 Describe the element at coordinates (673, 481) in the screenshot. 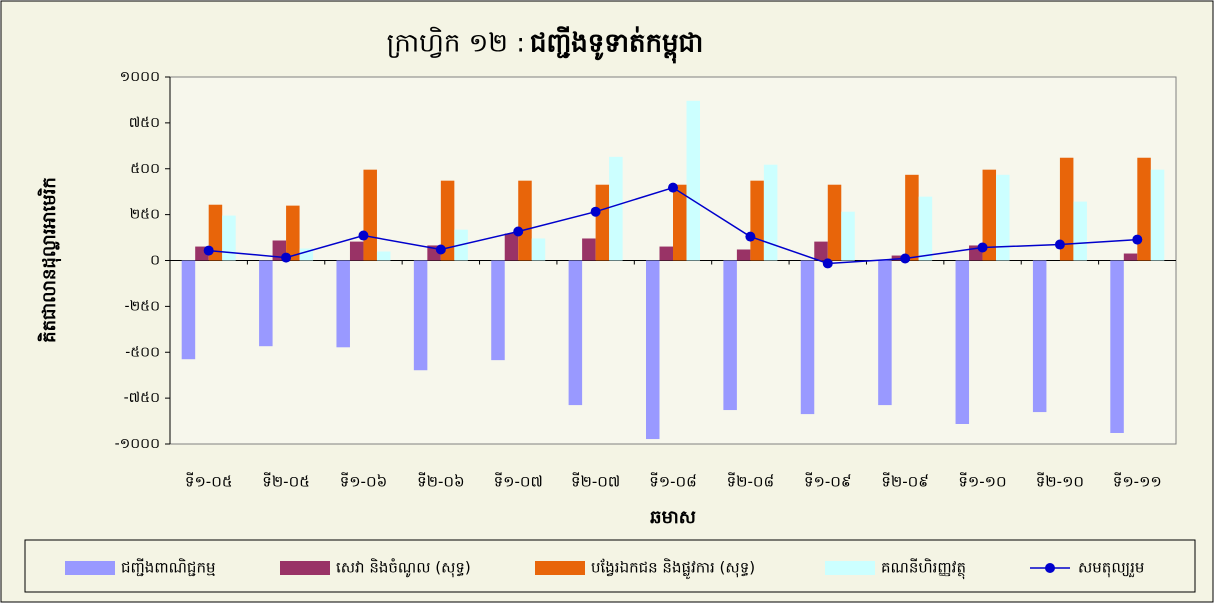

I see `x-tick-label: ទី១-០៨` at that location.